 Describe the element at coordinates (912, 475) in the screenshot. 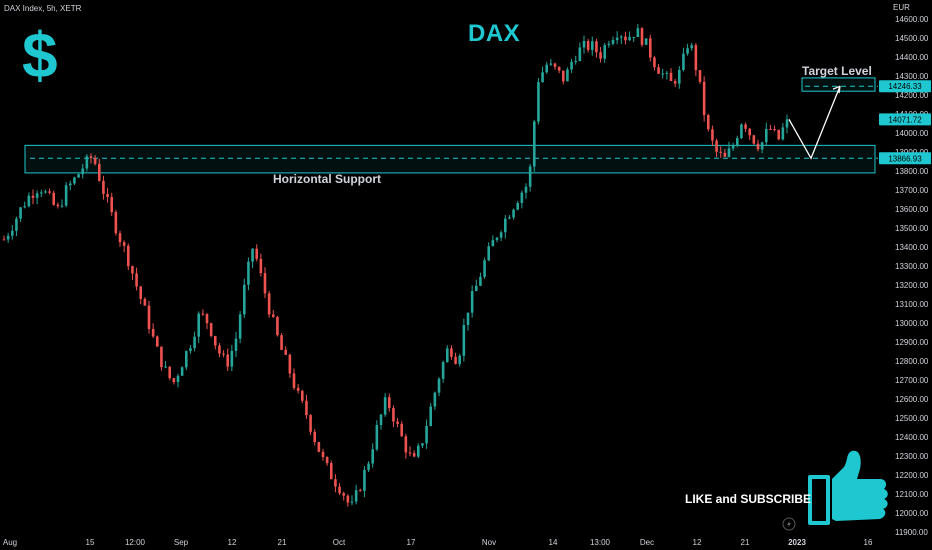

I see `y-tick-label: 12200.00` at that location.